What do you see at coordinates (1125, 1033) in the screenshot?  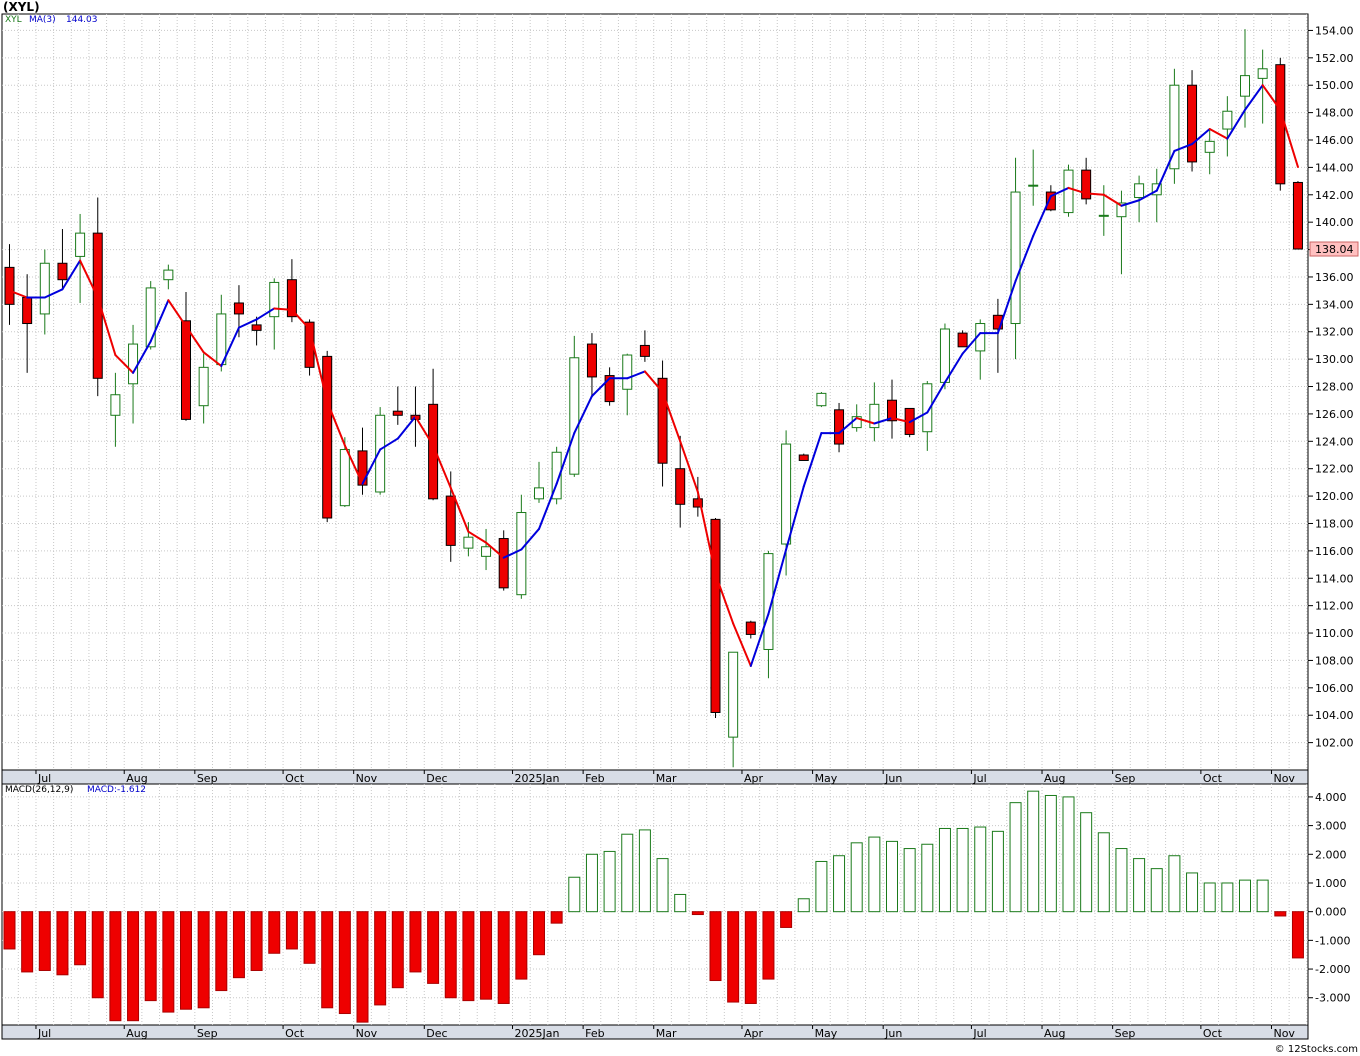 I see `macd-x-tick-label: Sep` at bounding box center [1125, 1033].